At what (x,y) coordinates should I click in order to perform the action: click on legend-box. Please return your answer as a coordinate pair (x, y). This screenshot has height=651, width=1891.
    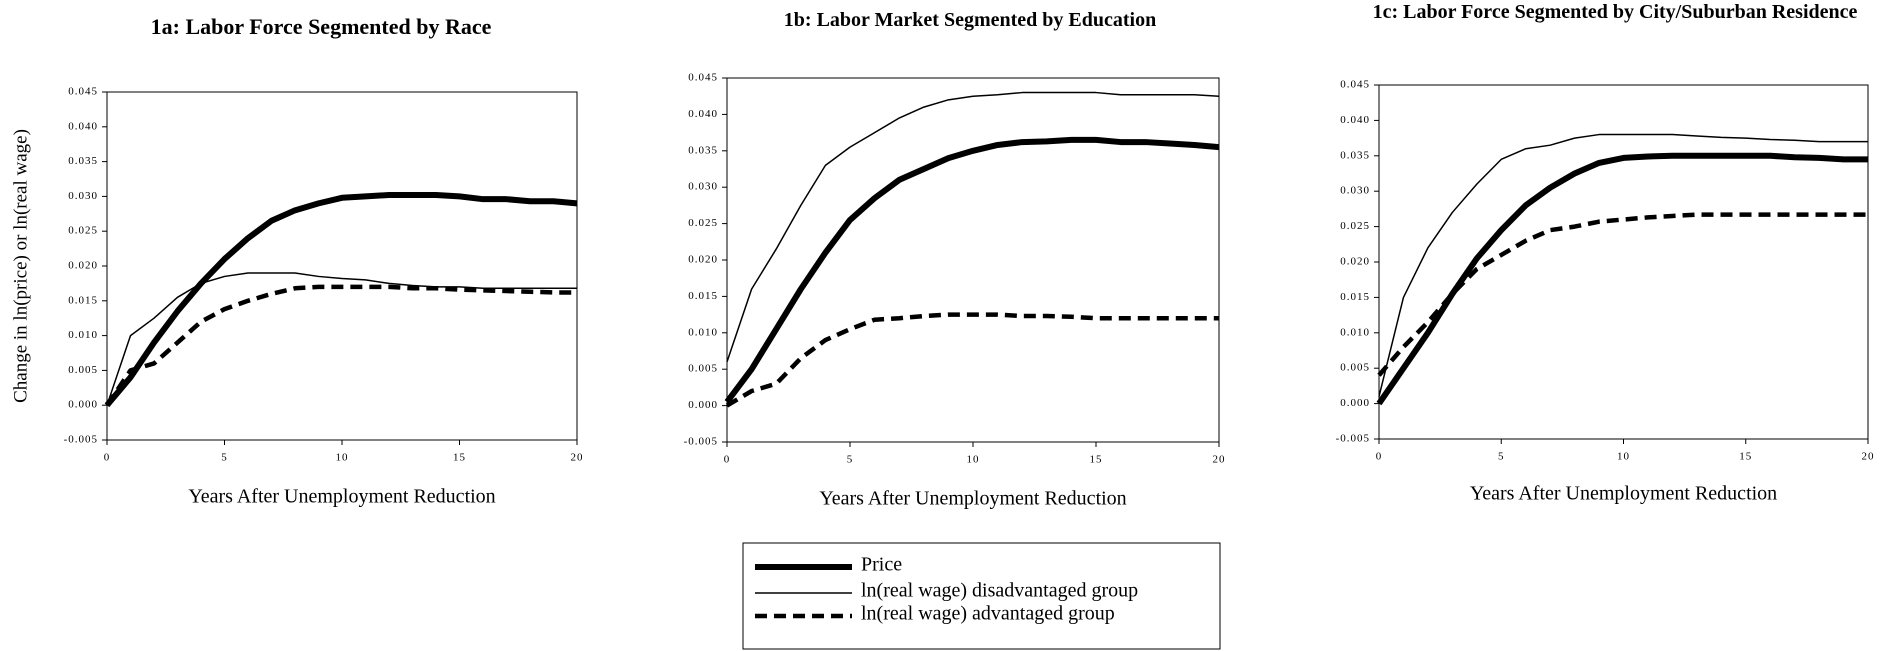
    Looking at the image, I should click on (981, 596).